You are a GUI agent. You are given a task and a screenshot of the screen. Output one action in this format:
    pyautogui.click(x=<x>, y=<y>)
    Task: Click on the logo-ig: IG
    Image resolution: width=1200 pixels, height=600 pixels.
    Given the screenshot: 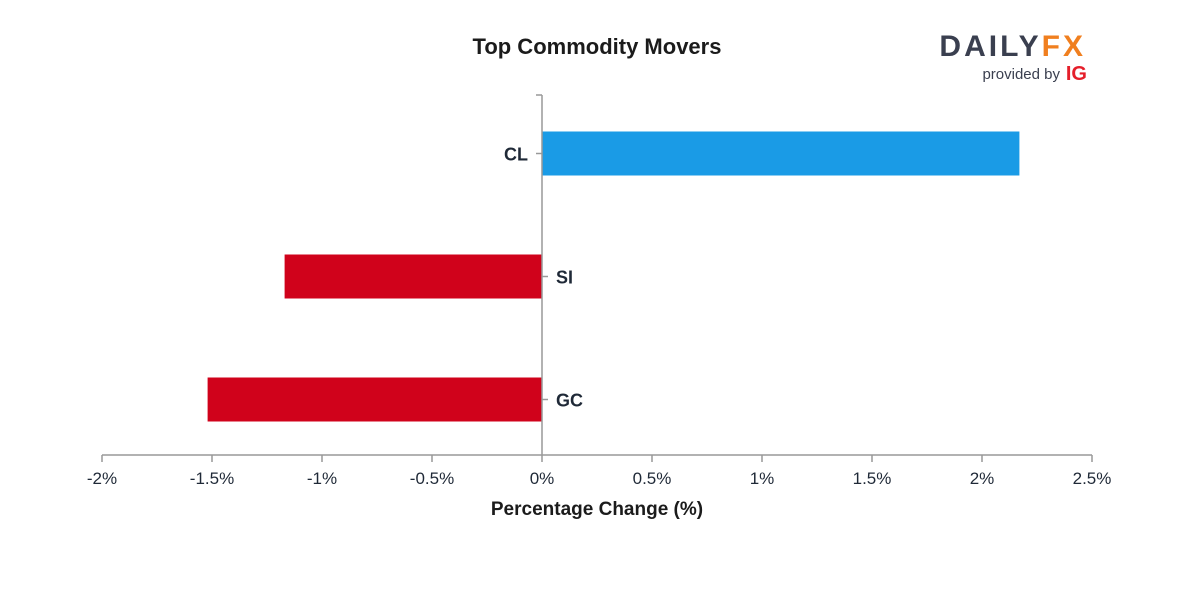 What is the action you would take?
    pyautogui.click(x=1076, y=74)
    